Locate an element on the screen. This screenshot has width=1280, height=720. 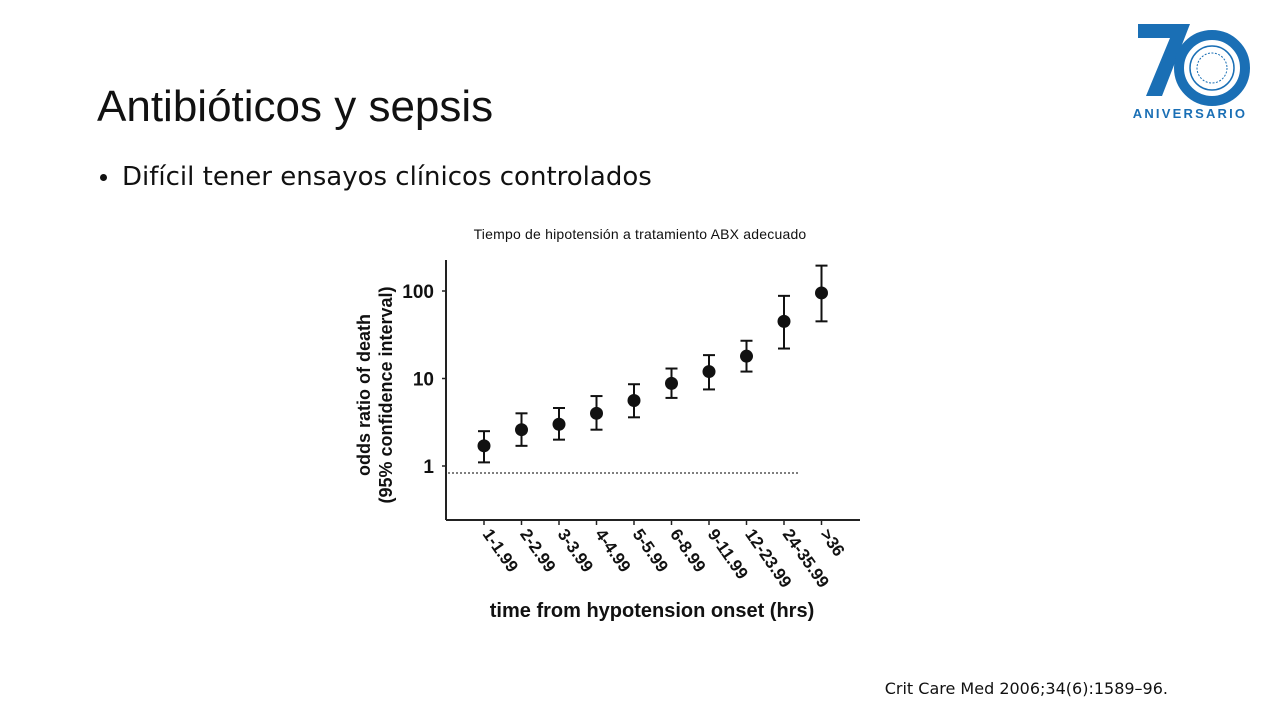
x-tick-label: >36 is located at coordinates (832, 542).